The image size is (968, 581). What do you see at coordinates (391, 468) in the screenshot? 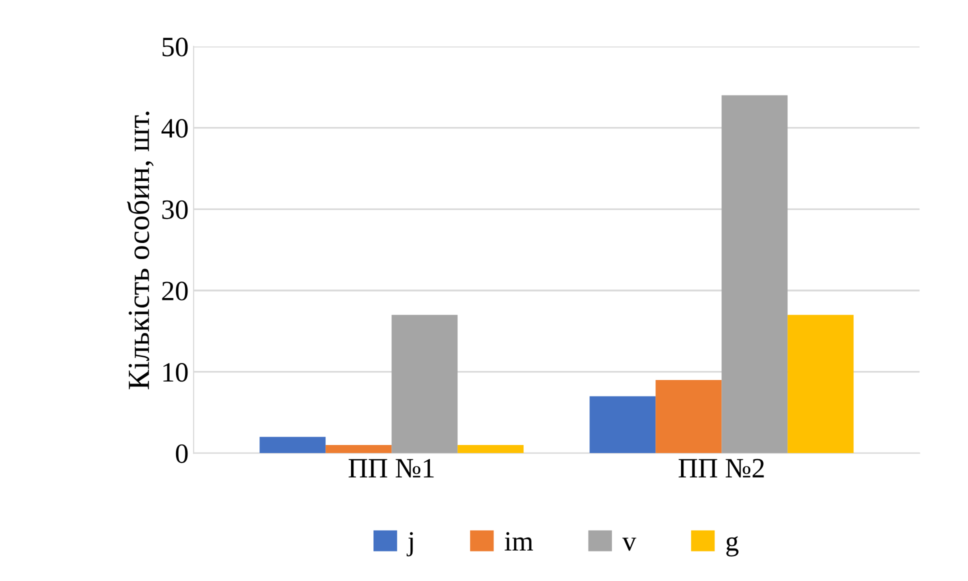
I see `x-tick-label: ПП №1` at bounding box center [391, 468].